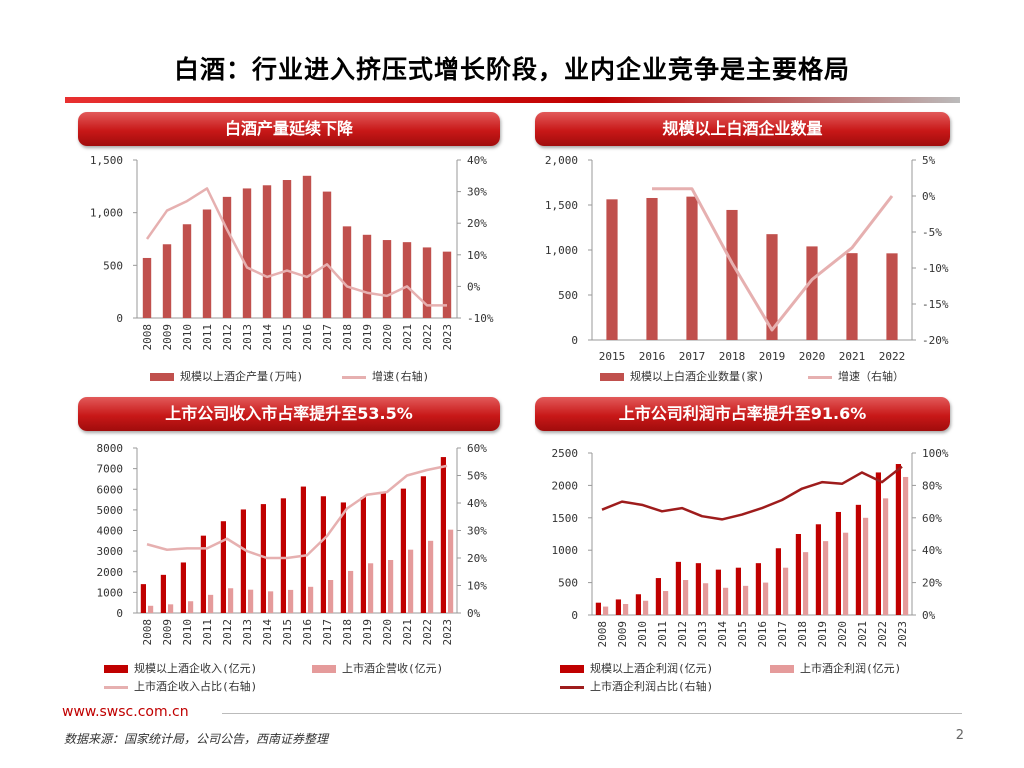  I want to click on legend-item-revenue-ratio: 上市酒企收入占比(右轴), so click(180, 686).